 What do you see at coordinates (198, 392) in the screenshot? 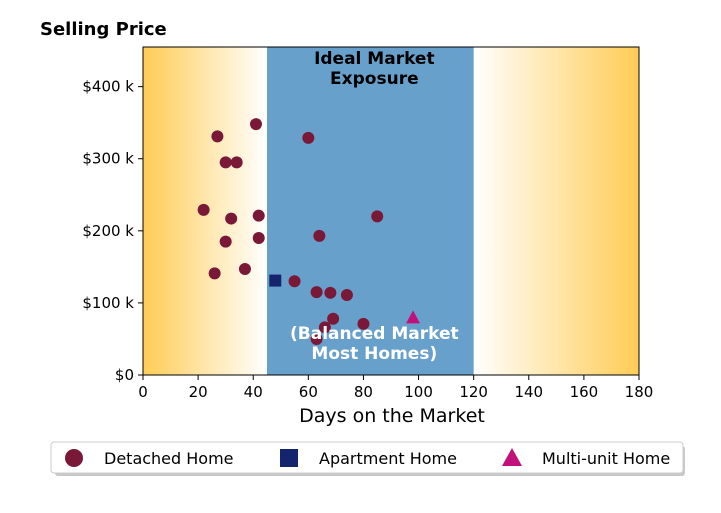
I see `x-tick-label: 20` at bounding box center [198, 392].